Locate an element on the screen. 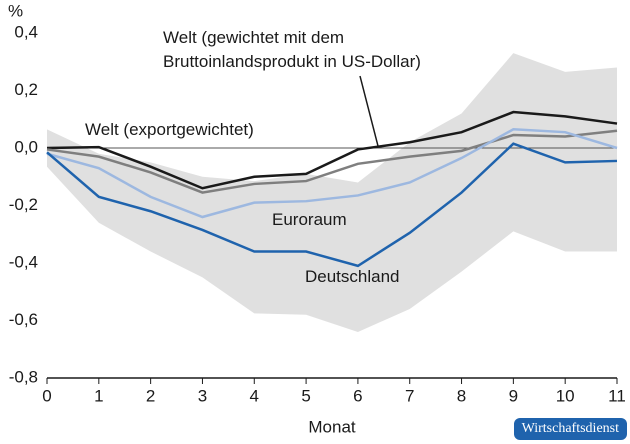  x-tick-label: 10 is located at coordinates (565, 395).